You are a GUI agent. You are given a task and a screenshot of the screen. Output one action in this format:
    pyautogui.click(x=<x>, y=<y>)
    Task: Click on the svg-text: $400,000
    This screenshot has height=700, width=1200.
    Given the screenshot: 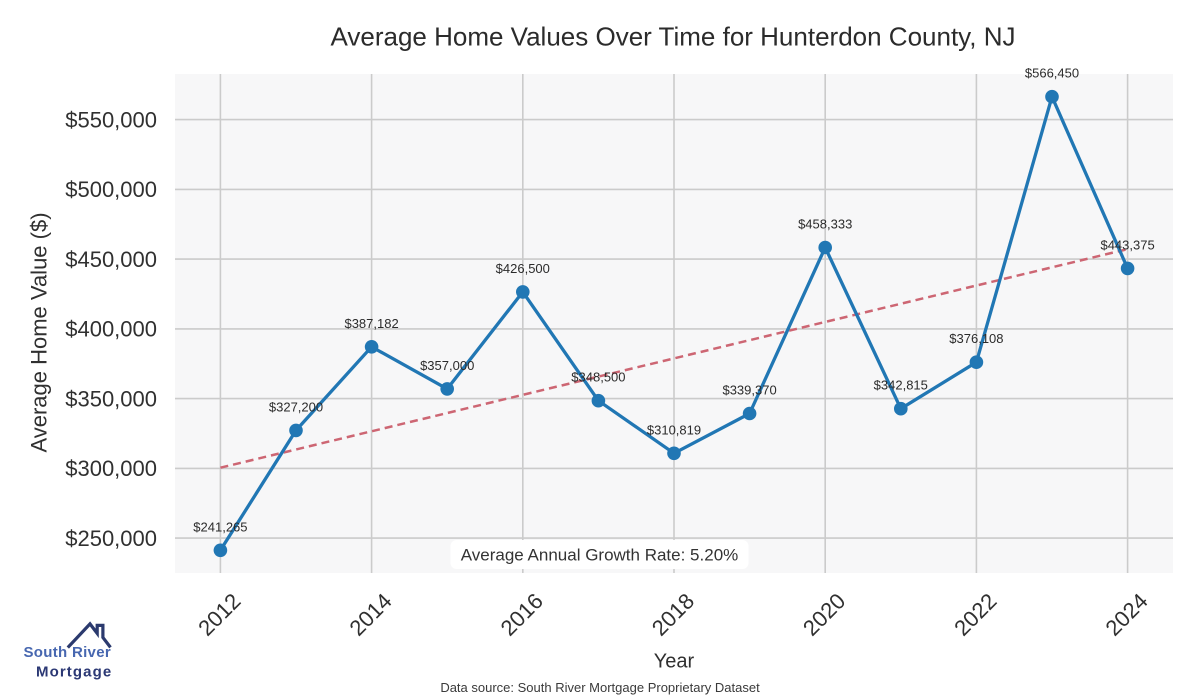 What is the action you would take?
    pyautogui.click(x=111, y=329)
    